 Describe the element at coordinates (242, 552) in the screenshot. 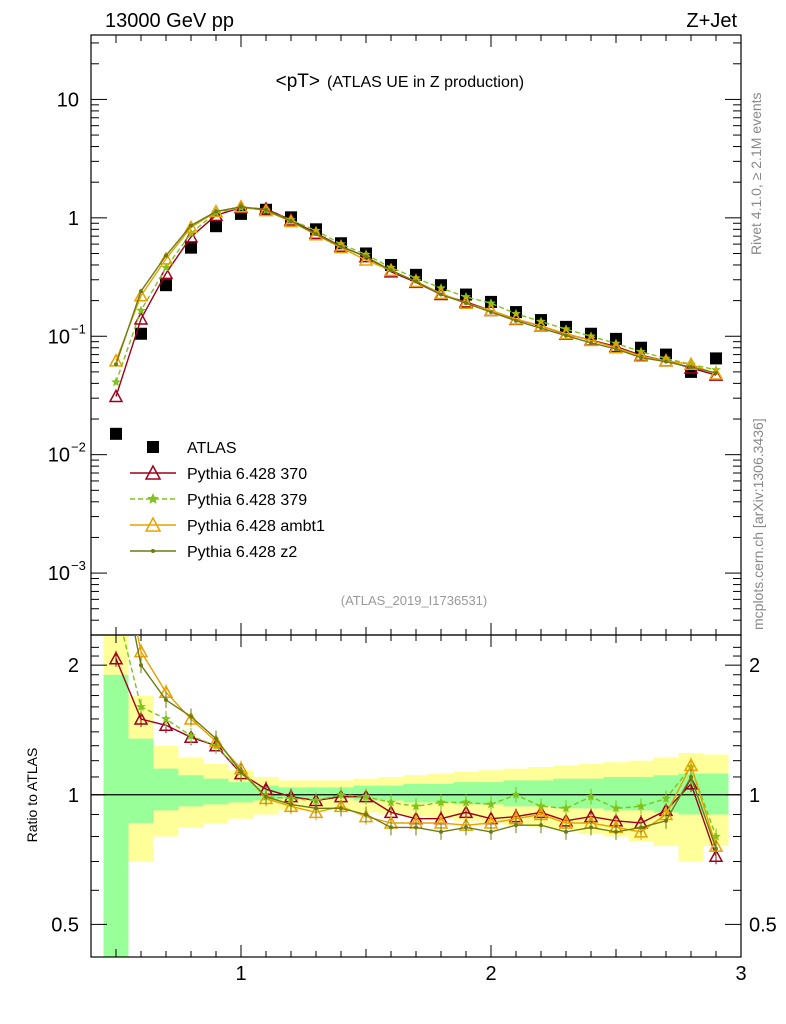

I see `legend-entry-label: Pythia 6.428 z2` at that location.